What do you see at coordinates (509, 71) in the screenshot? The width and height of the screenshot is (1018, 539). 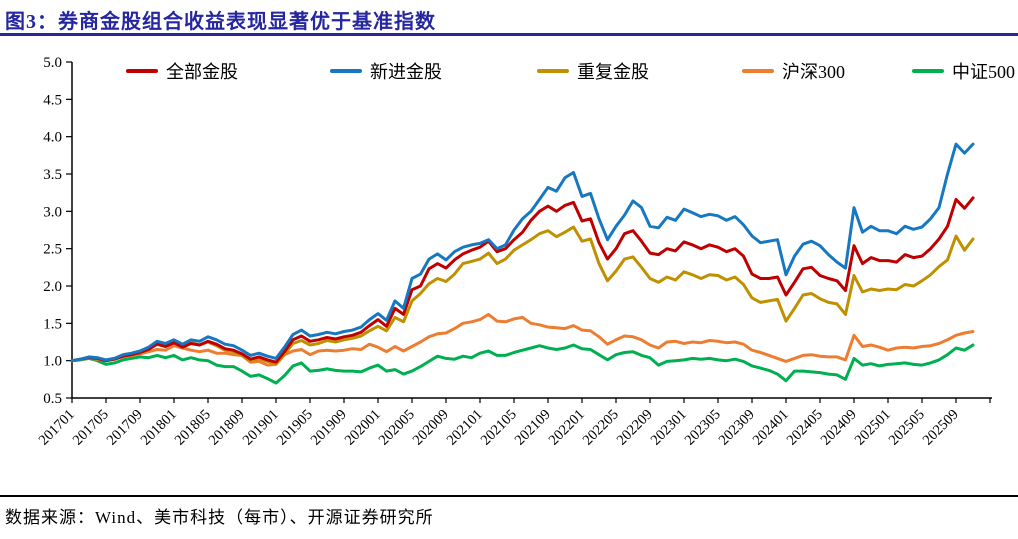 I see `chart-legend: 全部金股 新进金股 重复金股 沪深300 中证500` at bounding box center [509, 71].